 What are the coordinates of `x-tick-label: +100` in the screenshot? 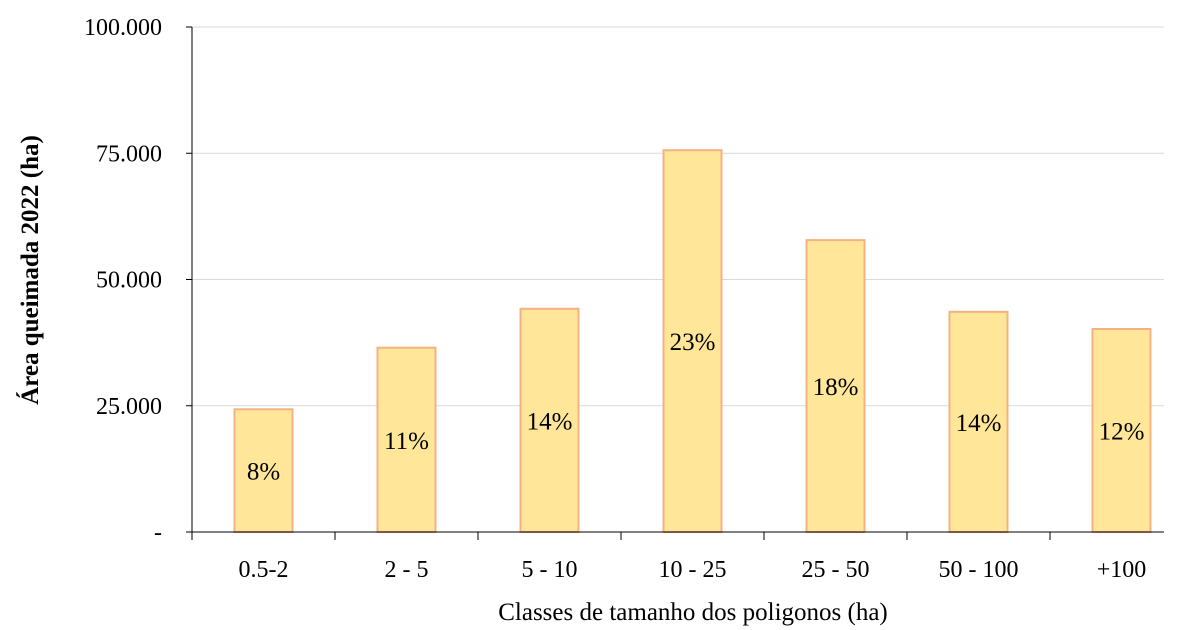 It's located at (1122, 570).